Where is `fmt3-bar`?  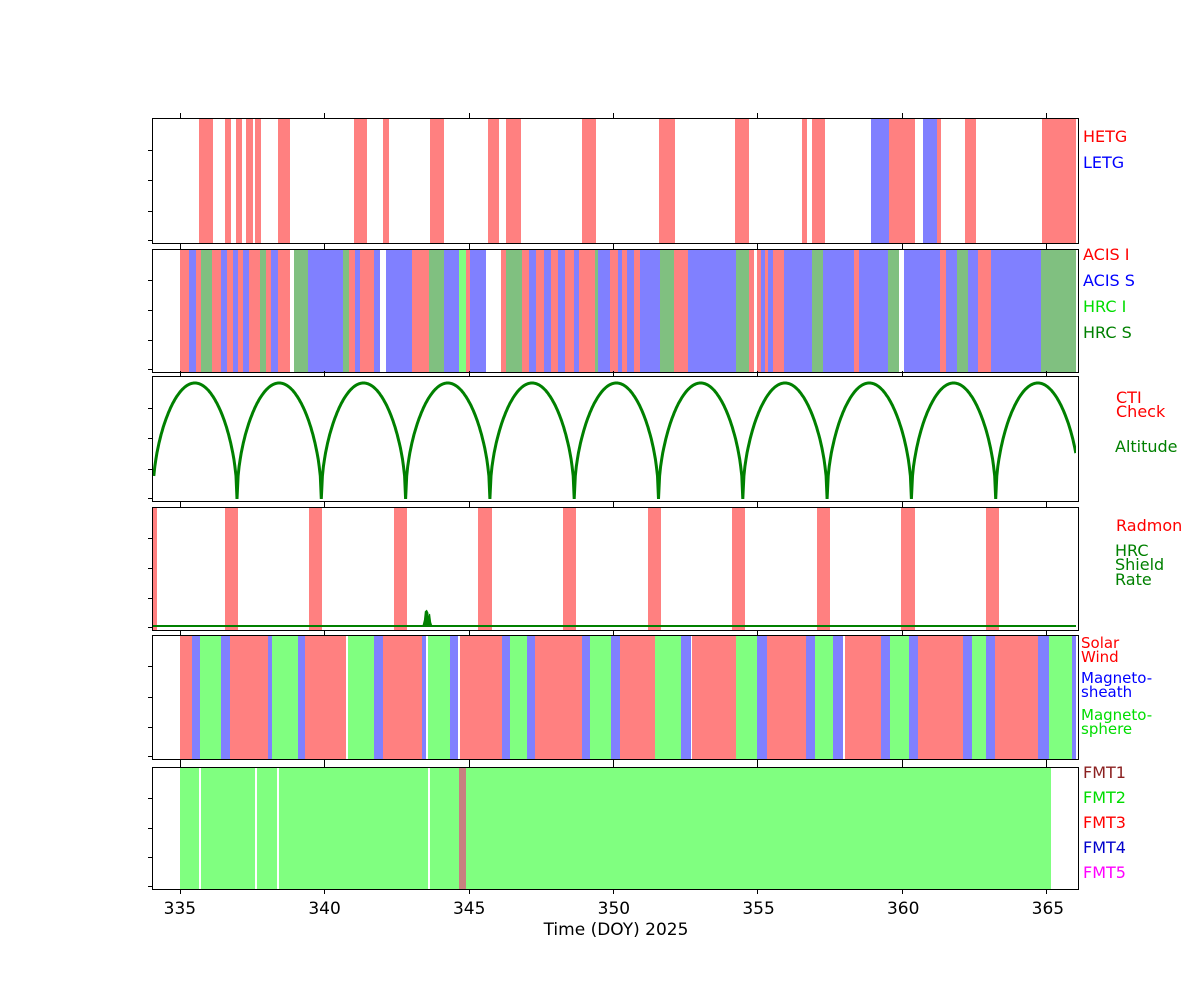 fmt3-bar is located at coordinates (462, 828).